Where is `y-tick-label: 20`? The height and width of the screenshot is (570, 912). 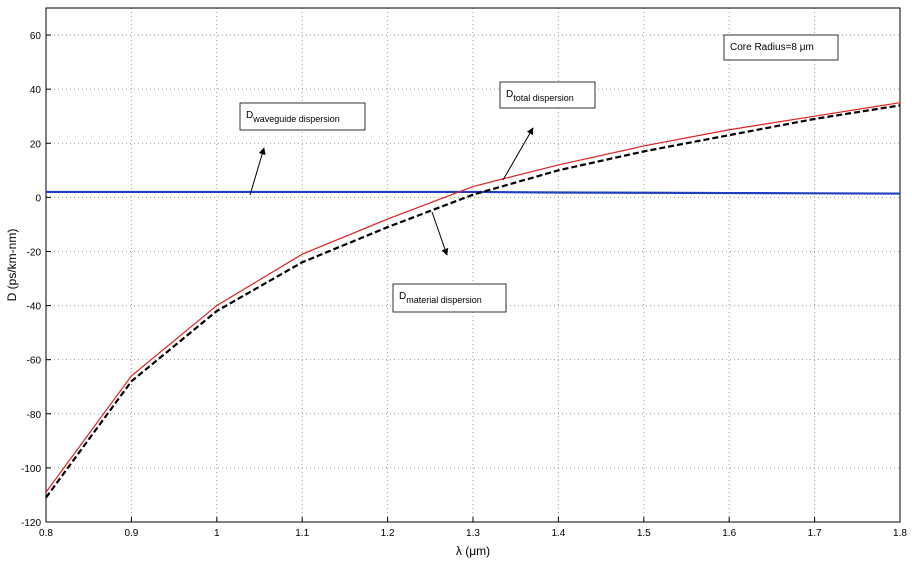 y-tick-label: 20 is located at coordinates (36, 144).